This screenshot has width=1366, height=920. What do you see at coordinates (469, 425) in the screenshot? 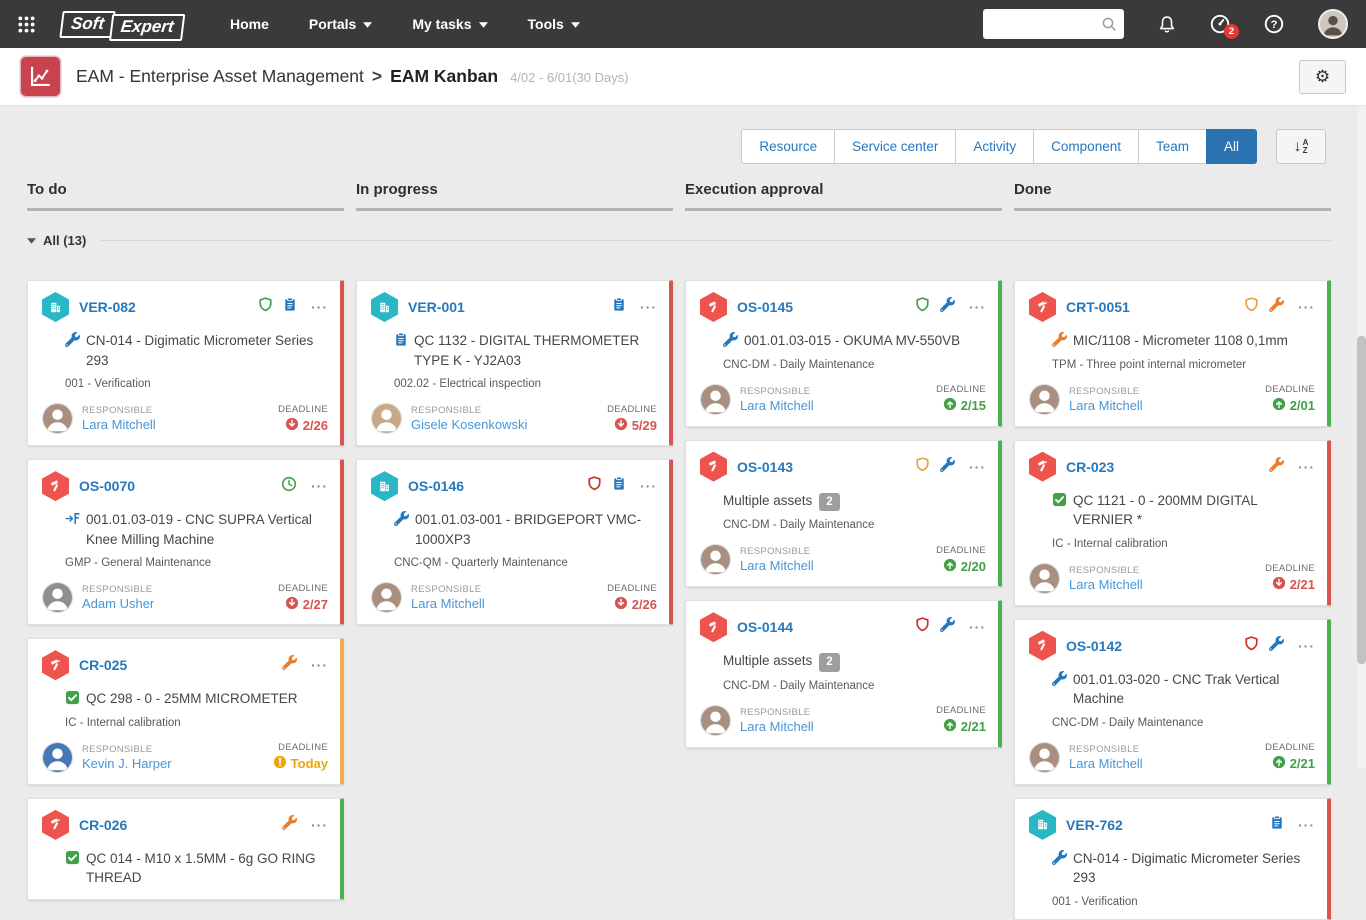
I see `responsible-name-link: Gisele Kosenkowski` at bounding box center [469, 425].